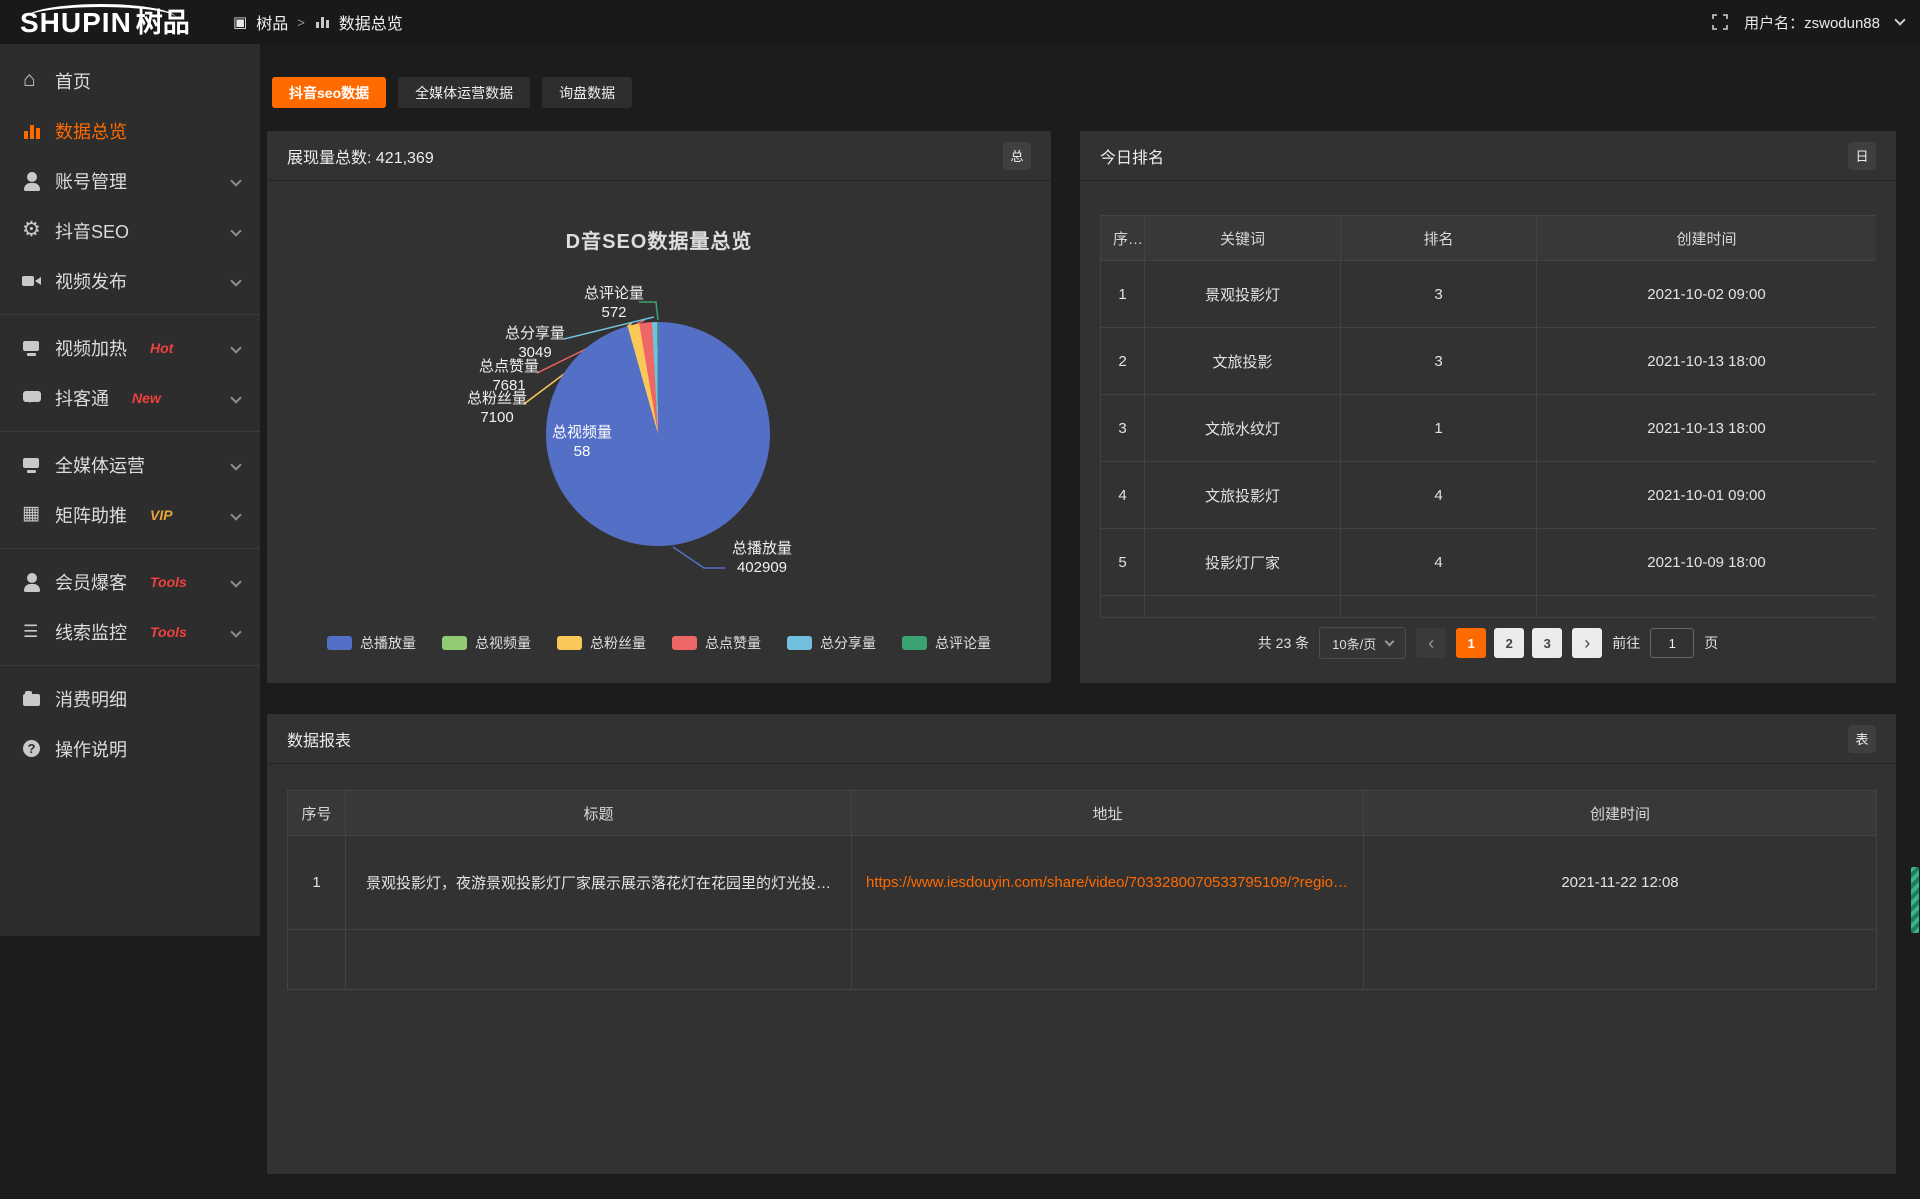  I want to click on prev-page-button, so click(1431, 643).